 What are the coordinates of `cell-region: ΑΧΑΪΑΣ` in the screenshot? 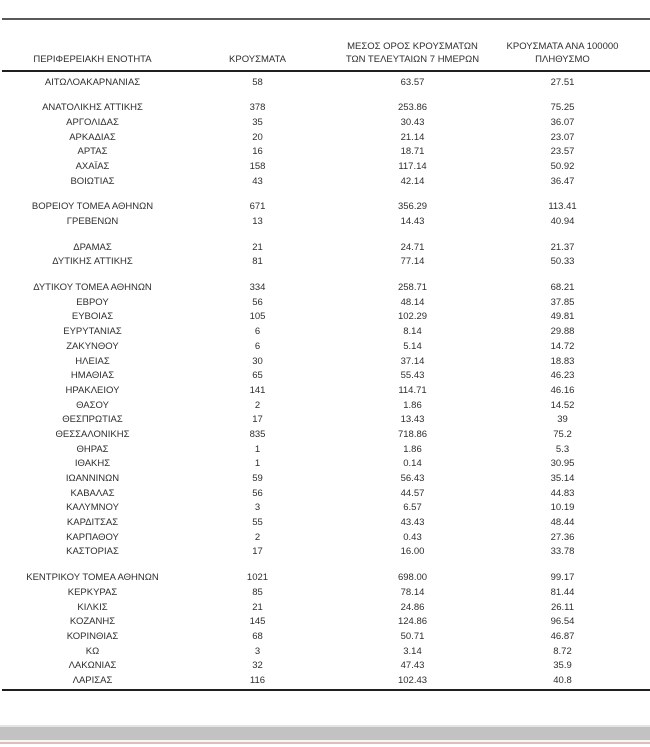 It's located at (92, 166).